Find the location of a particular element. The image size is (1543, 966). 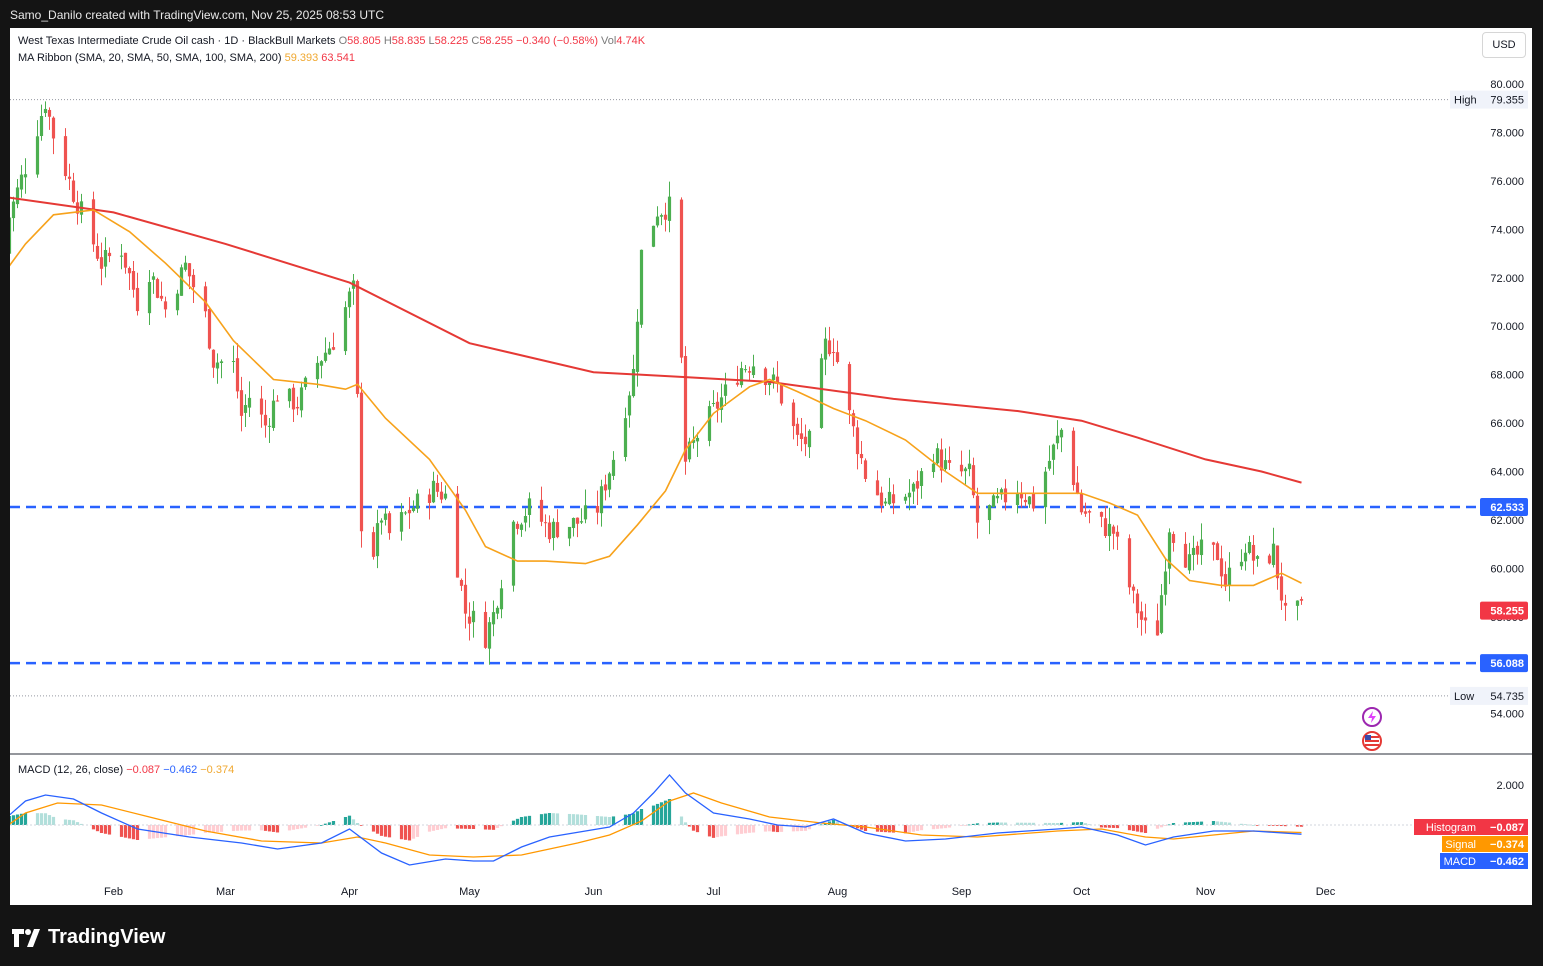

time-axis-label: Feb is located at coordinates (113, 892).